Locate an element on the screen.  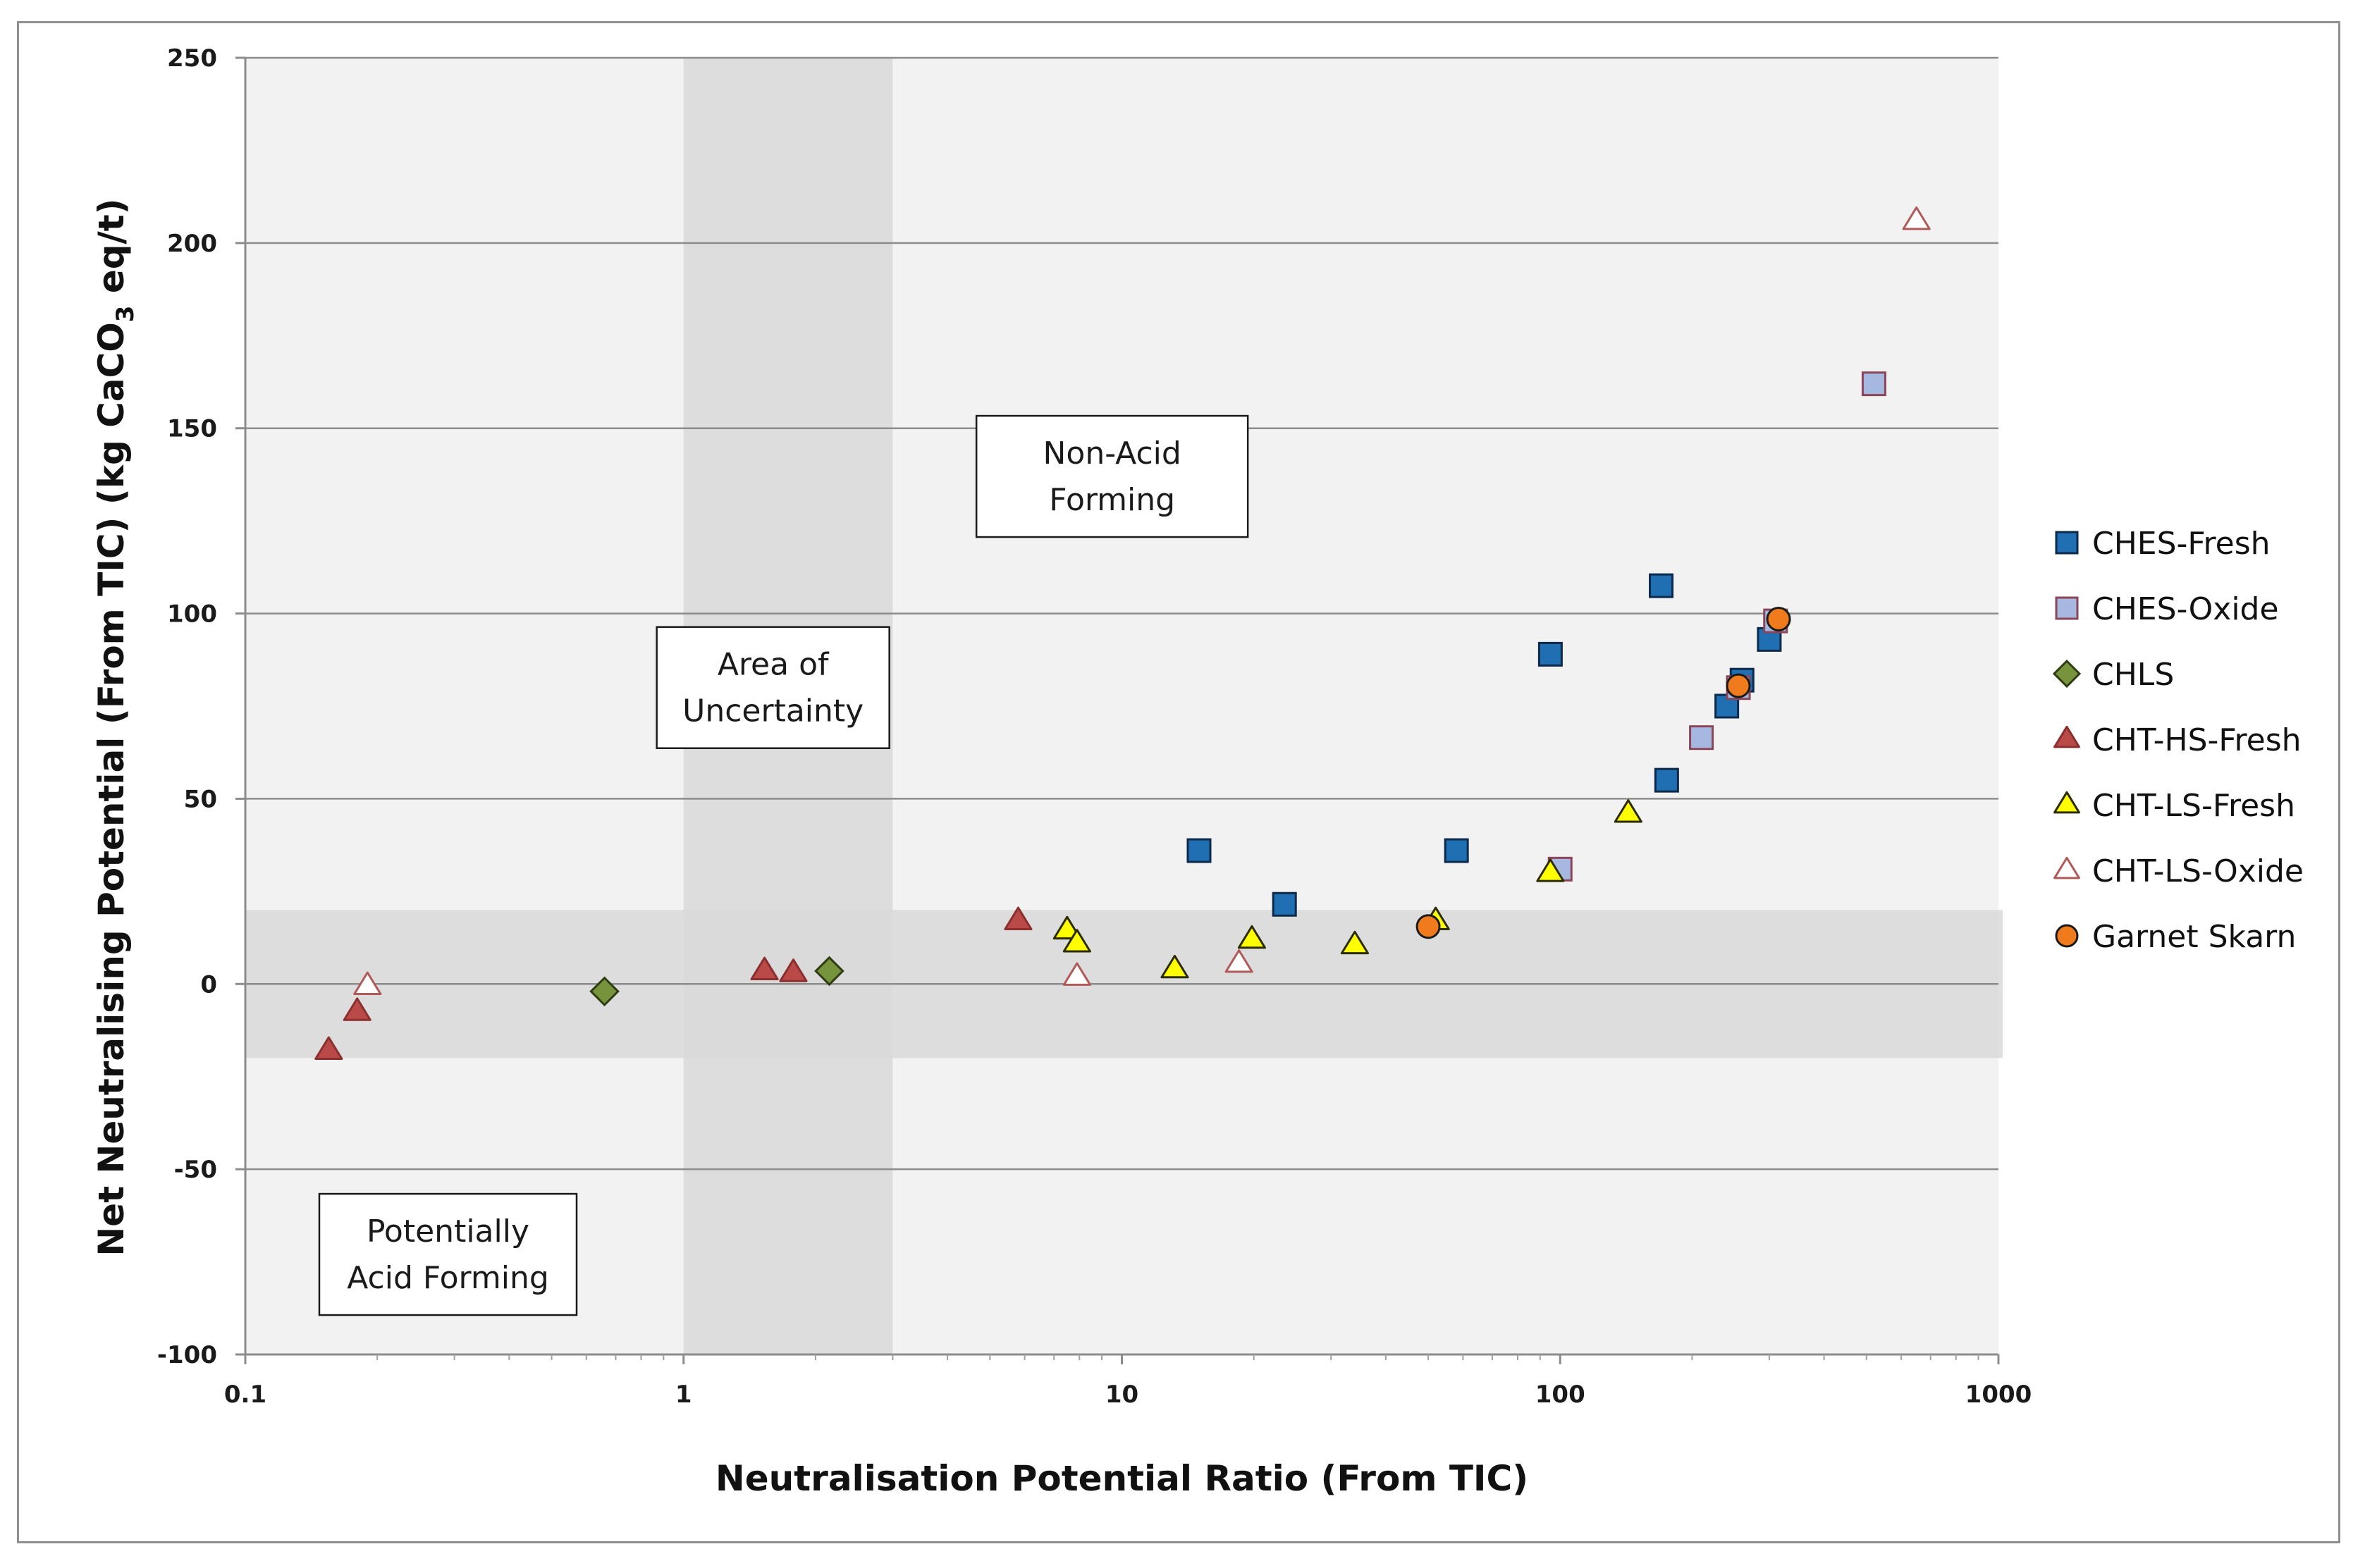
series-ches-fresh is located at coordinates (1484, 745).